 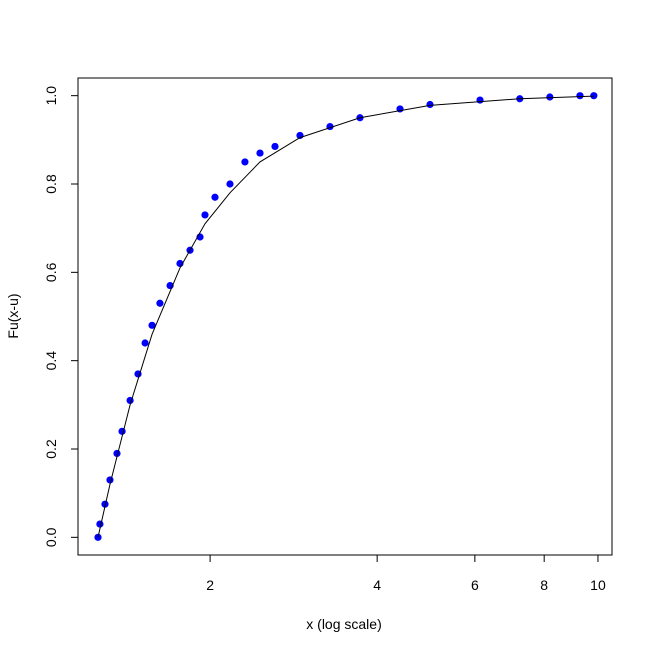 What do you see at coordinates (13, 315) in the screenshot?
I see `y-axis-label: Fu(x-u)` at bounding box center [13, 315].